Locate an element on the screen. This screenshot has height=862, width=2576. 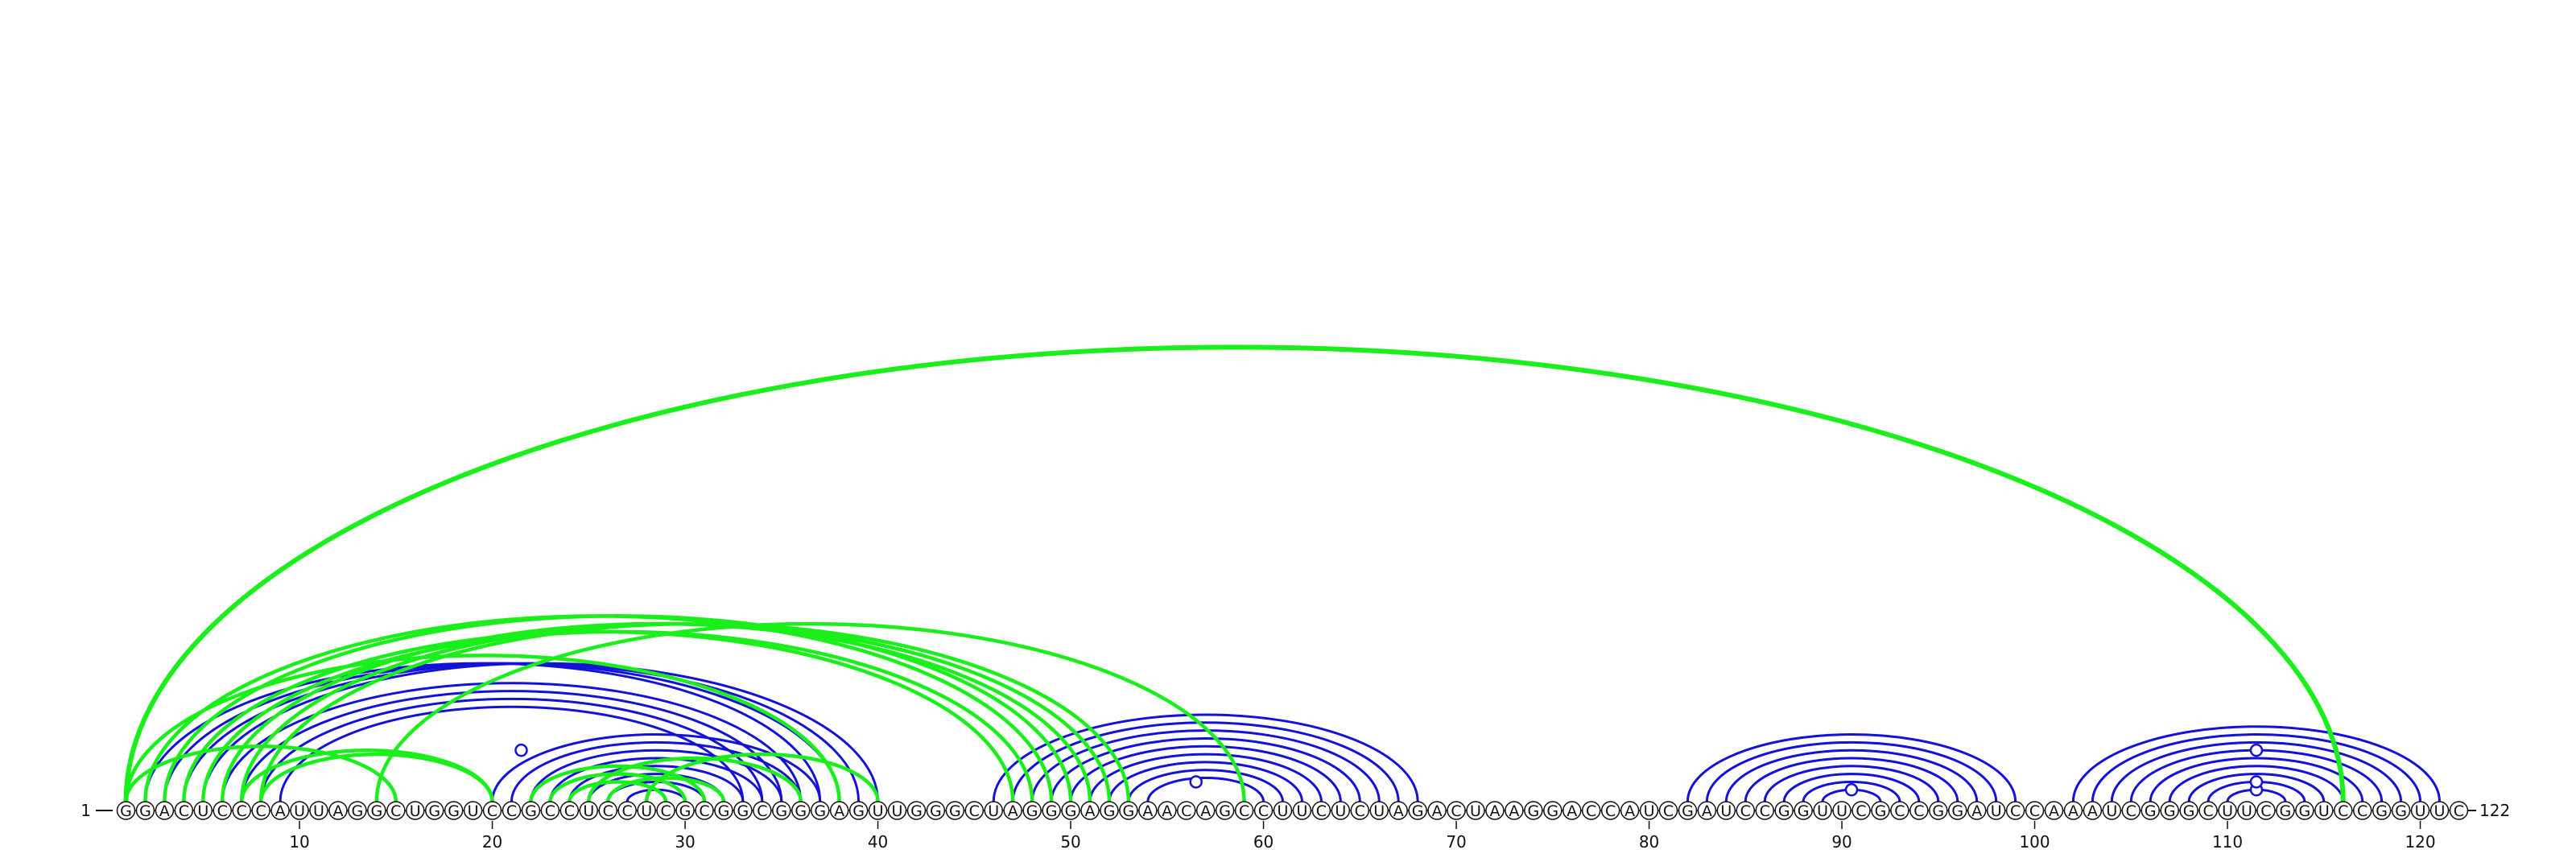
axis-tick-label: 80 is located at coordinates (1649, 842).